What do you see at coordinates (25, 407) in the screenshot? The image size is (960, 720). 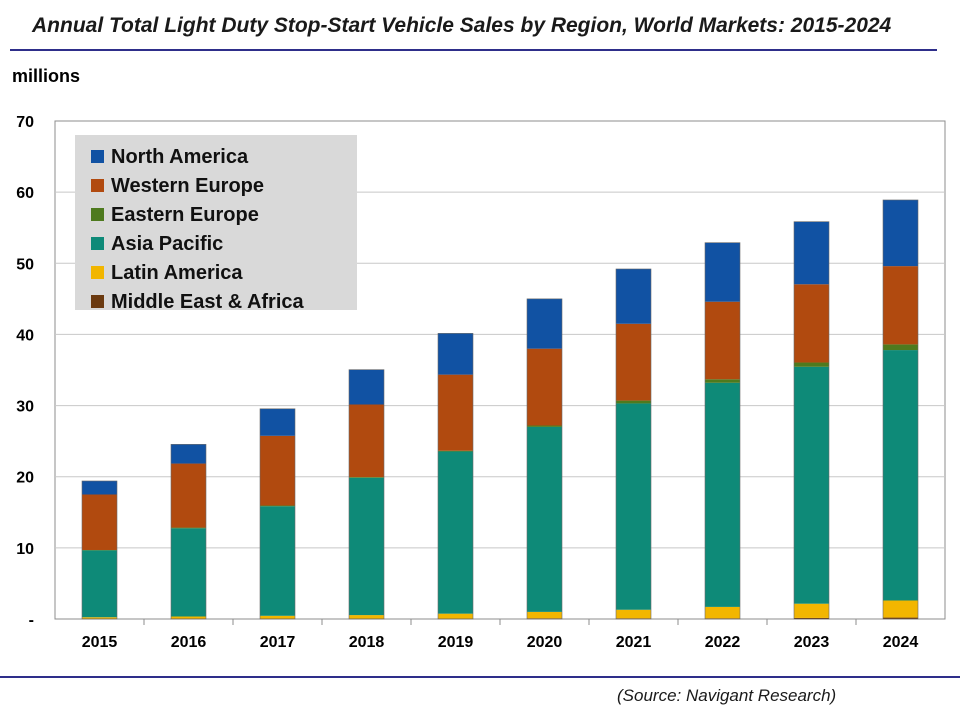 I see `y-tick-label: 30` at bounding box center [25, 407].